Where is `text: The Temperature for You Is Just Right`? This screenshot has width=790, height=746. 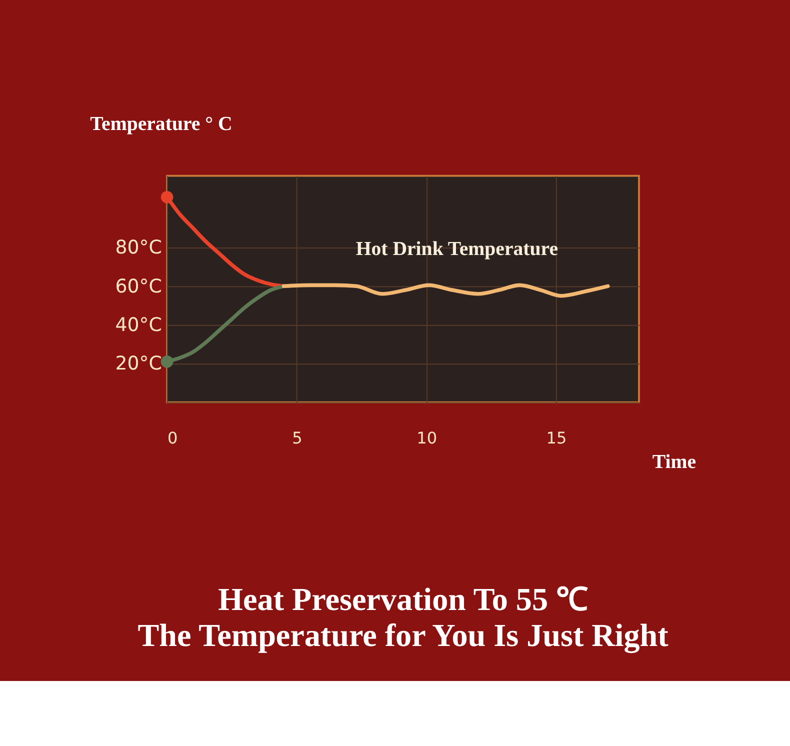
text: The Temperature for You Is Just Right is located at coordinates (403, 635).